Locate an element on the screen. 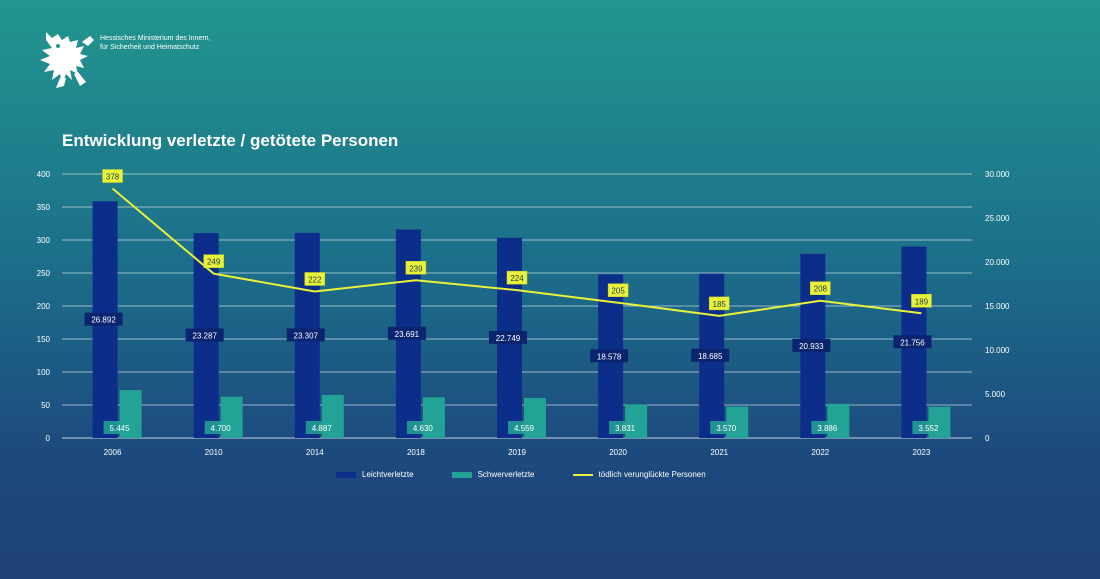 This screenshot has width=1100, height=579. data-label-leichtverletzte: 23.287 is located at coordinates (204, 336).